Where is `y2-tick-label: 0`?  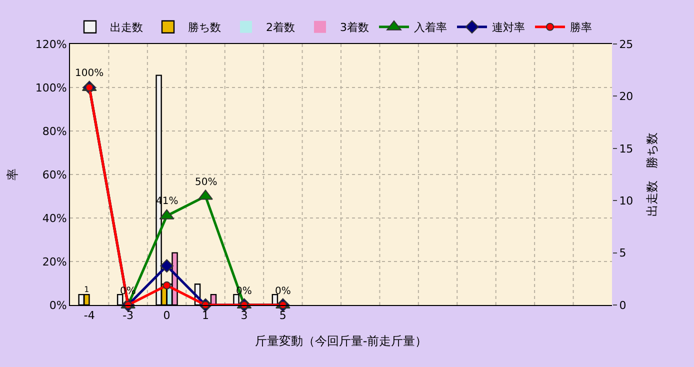
y2-tick-label: 0 is located at coordinates (622, 305).